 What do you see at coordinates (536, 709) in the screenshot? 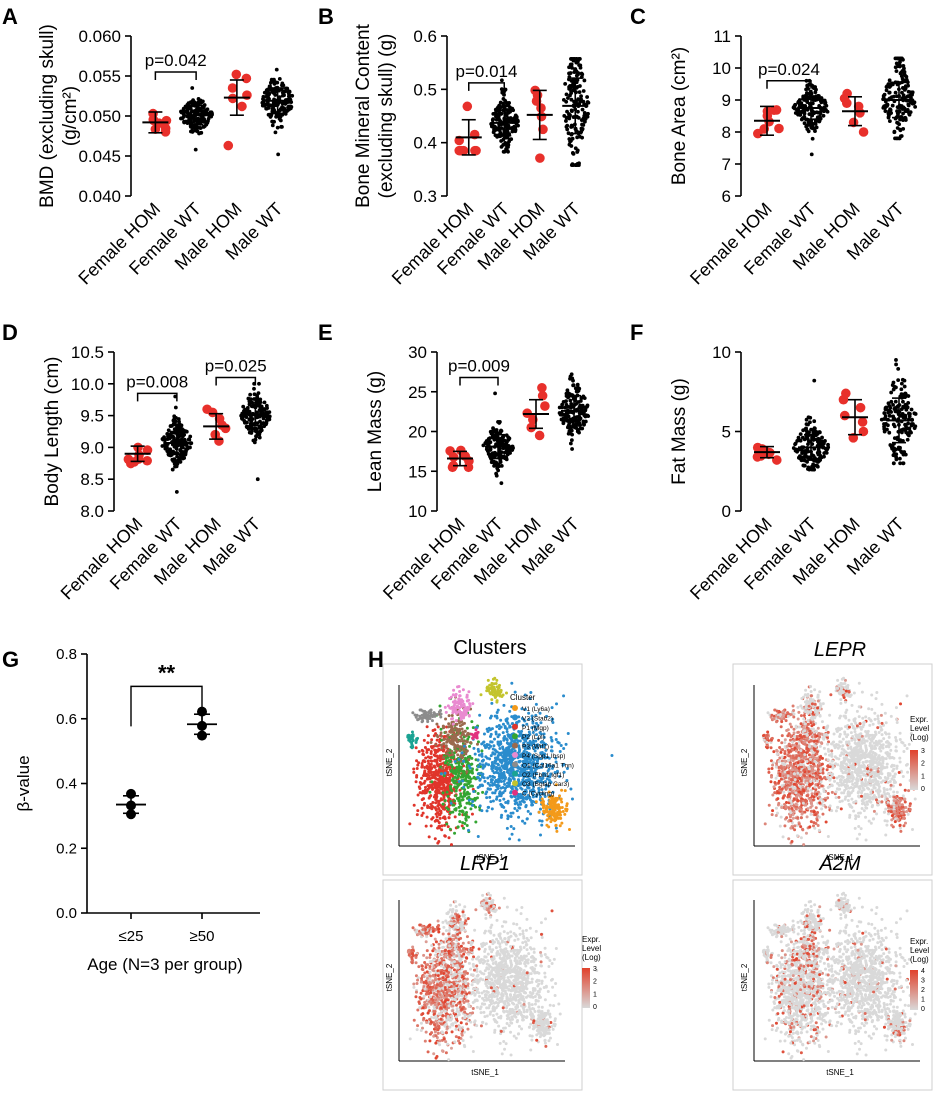
I see `legend-label: V1 (Ly6a)` at bounding box center [536, 709].